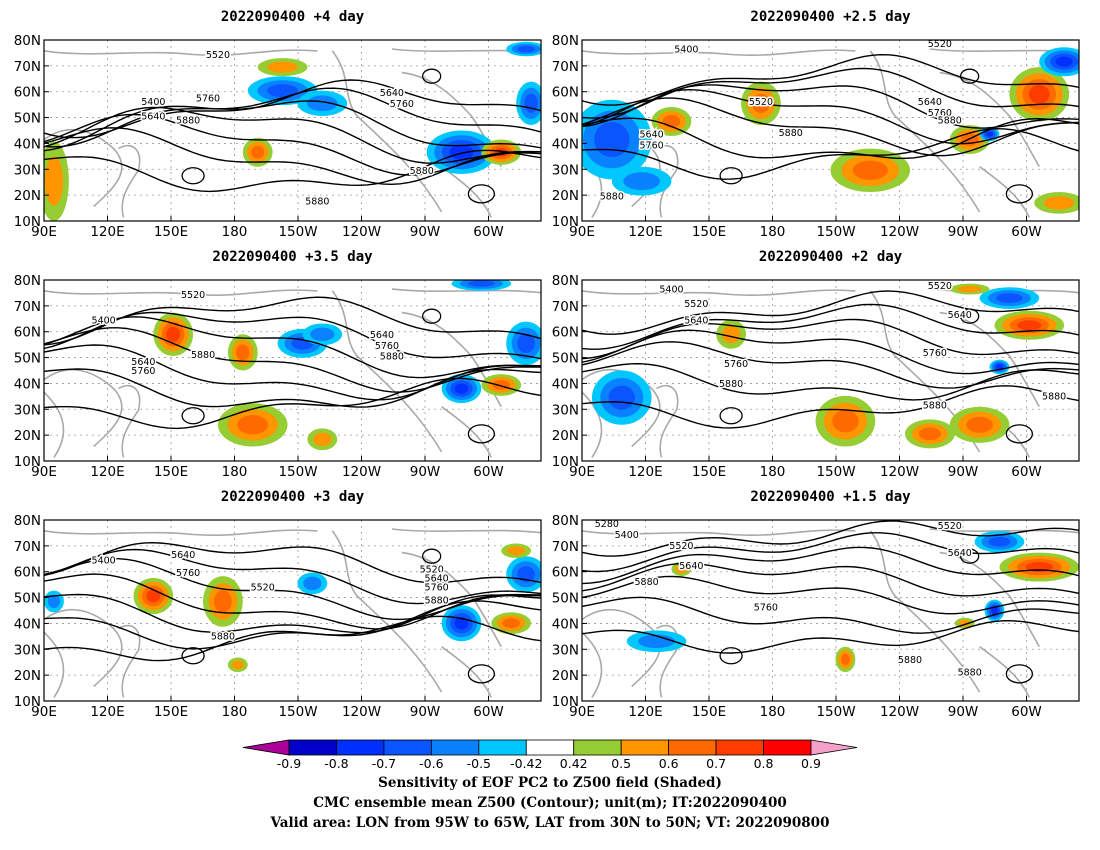 The image size is (1100, 850). Describe the element at coordinates (153, 102) in the screenshot. I see `contour-label: 5400` at that location.